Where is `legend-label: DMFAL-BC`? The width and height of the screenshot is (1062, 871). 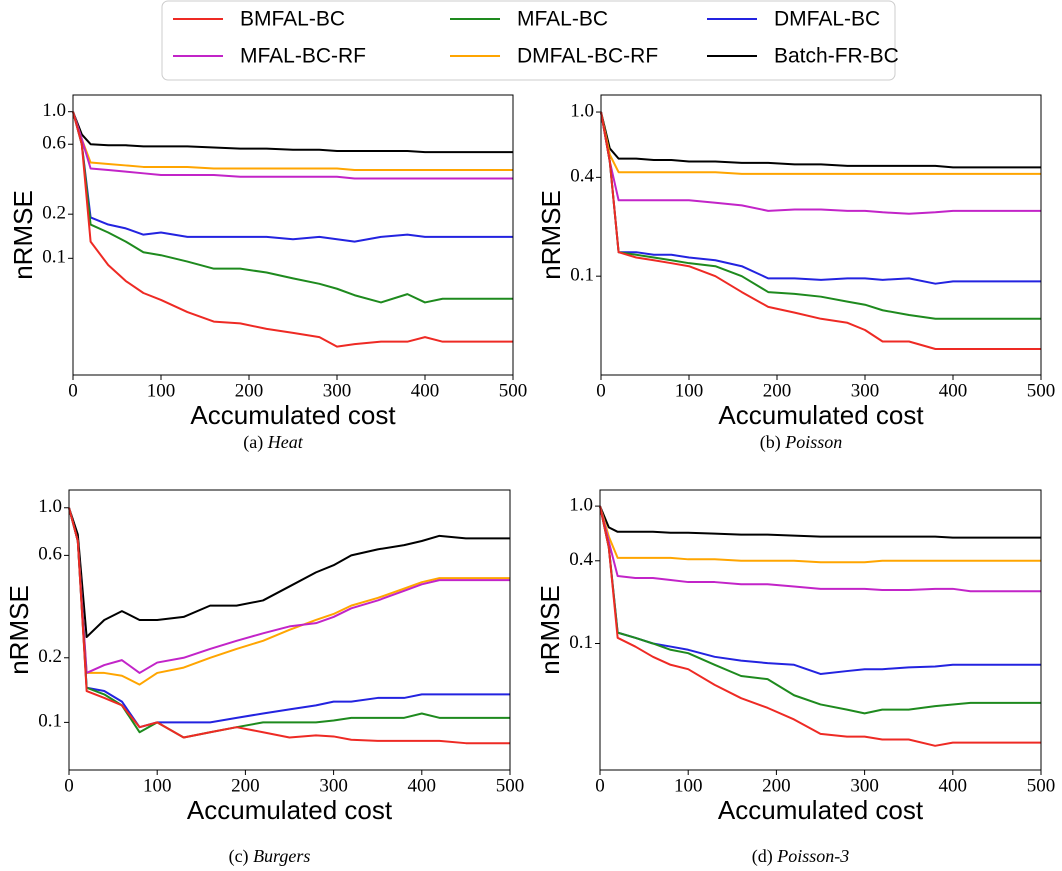
legend-label: DMFAL-BC is located at coordinates (827, 19).